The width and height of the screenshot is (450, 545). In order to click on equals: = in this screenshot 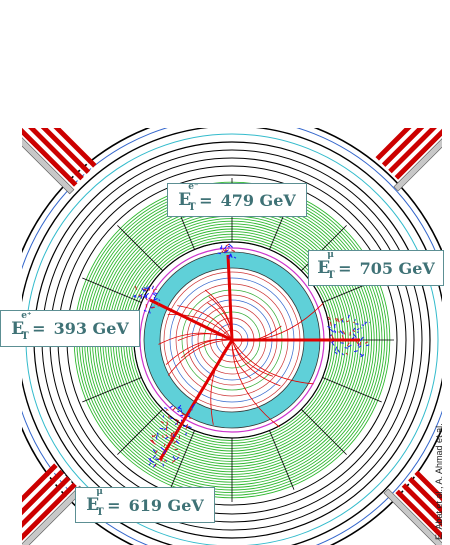, I will do `click(345, 268)`.